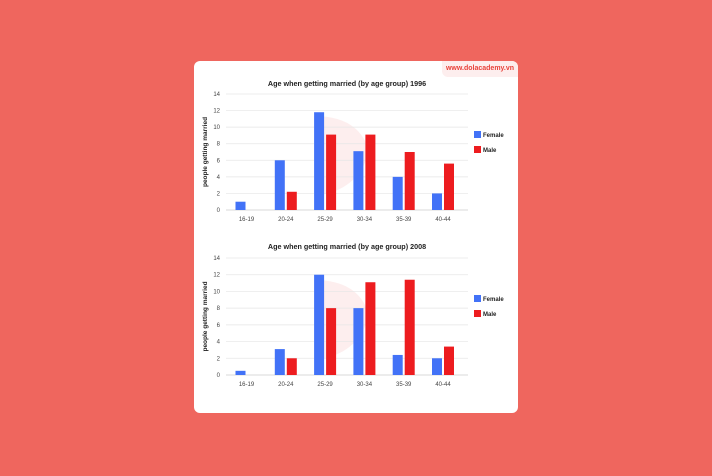  Describe the element at coordinates (480, 69) in the screenshot. I see `watermark-label: www.dolacademy.vn` at that location.